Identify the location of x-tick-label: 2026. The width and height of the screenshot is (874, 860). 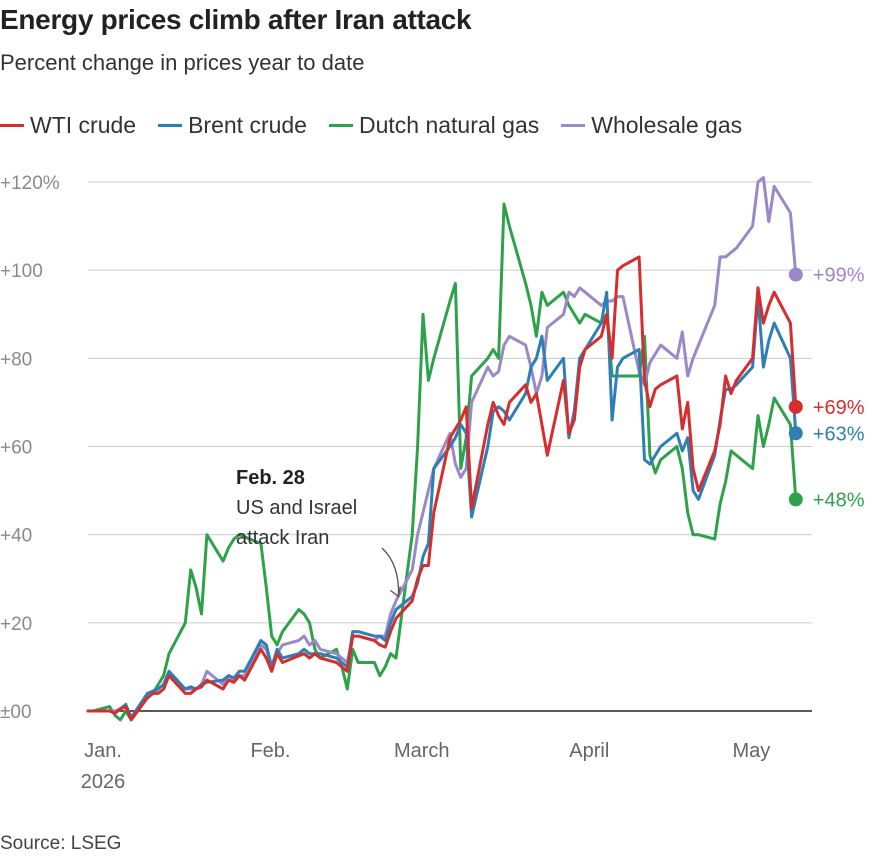
(103, 782).